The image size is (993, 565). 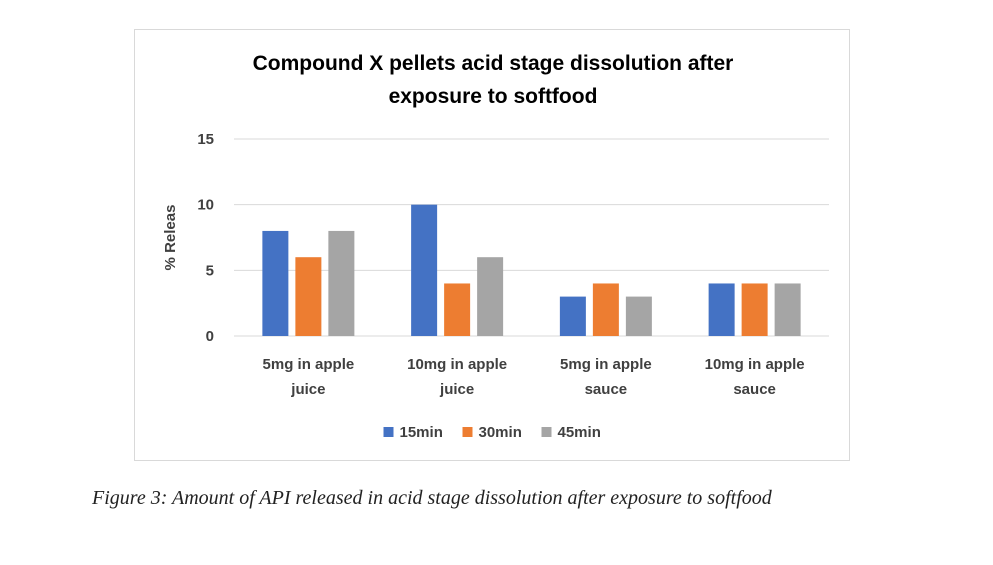 What do you see at coordinates (421, 432) in the screenshot?
I see `legend-label: 15min` at bounding box center [421, 432].